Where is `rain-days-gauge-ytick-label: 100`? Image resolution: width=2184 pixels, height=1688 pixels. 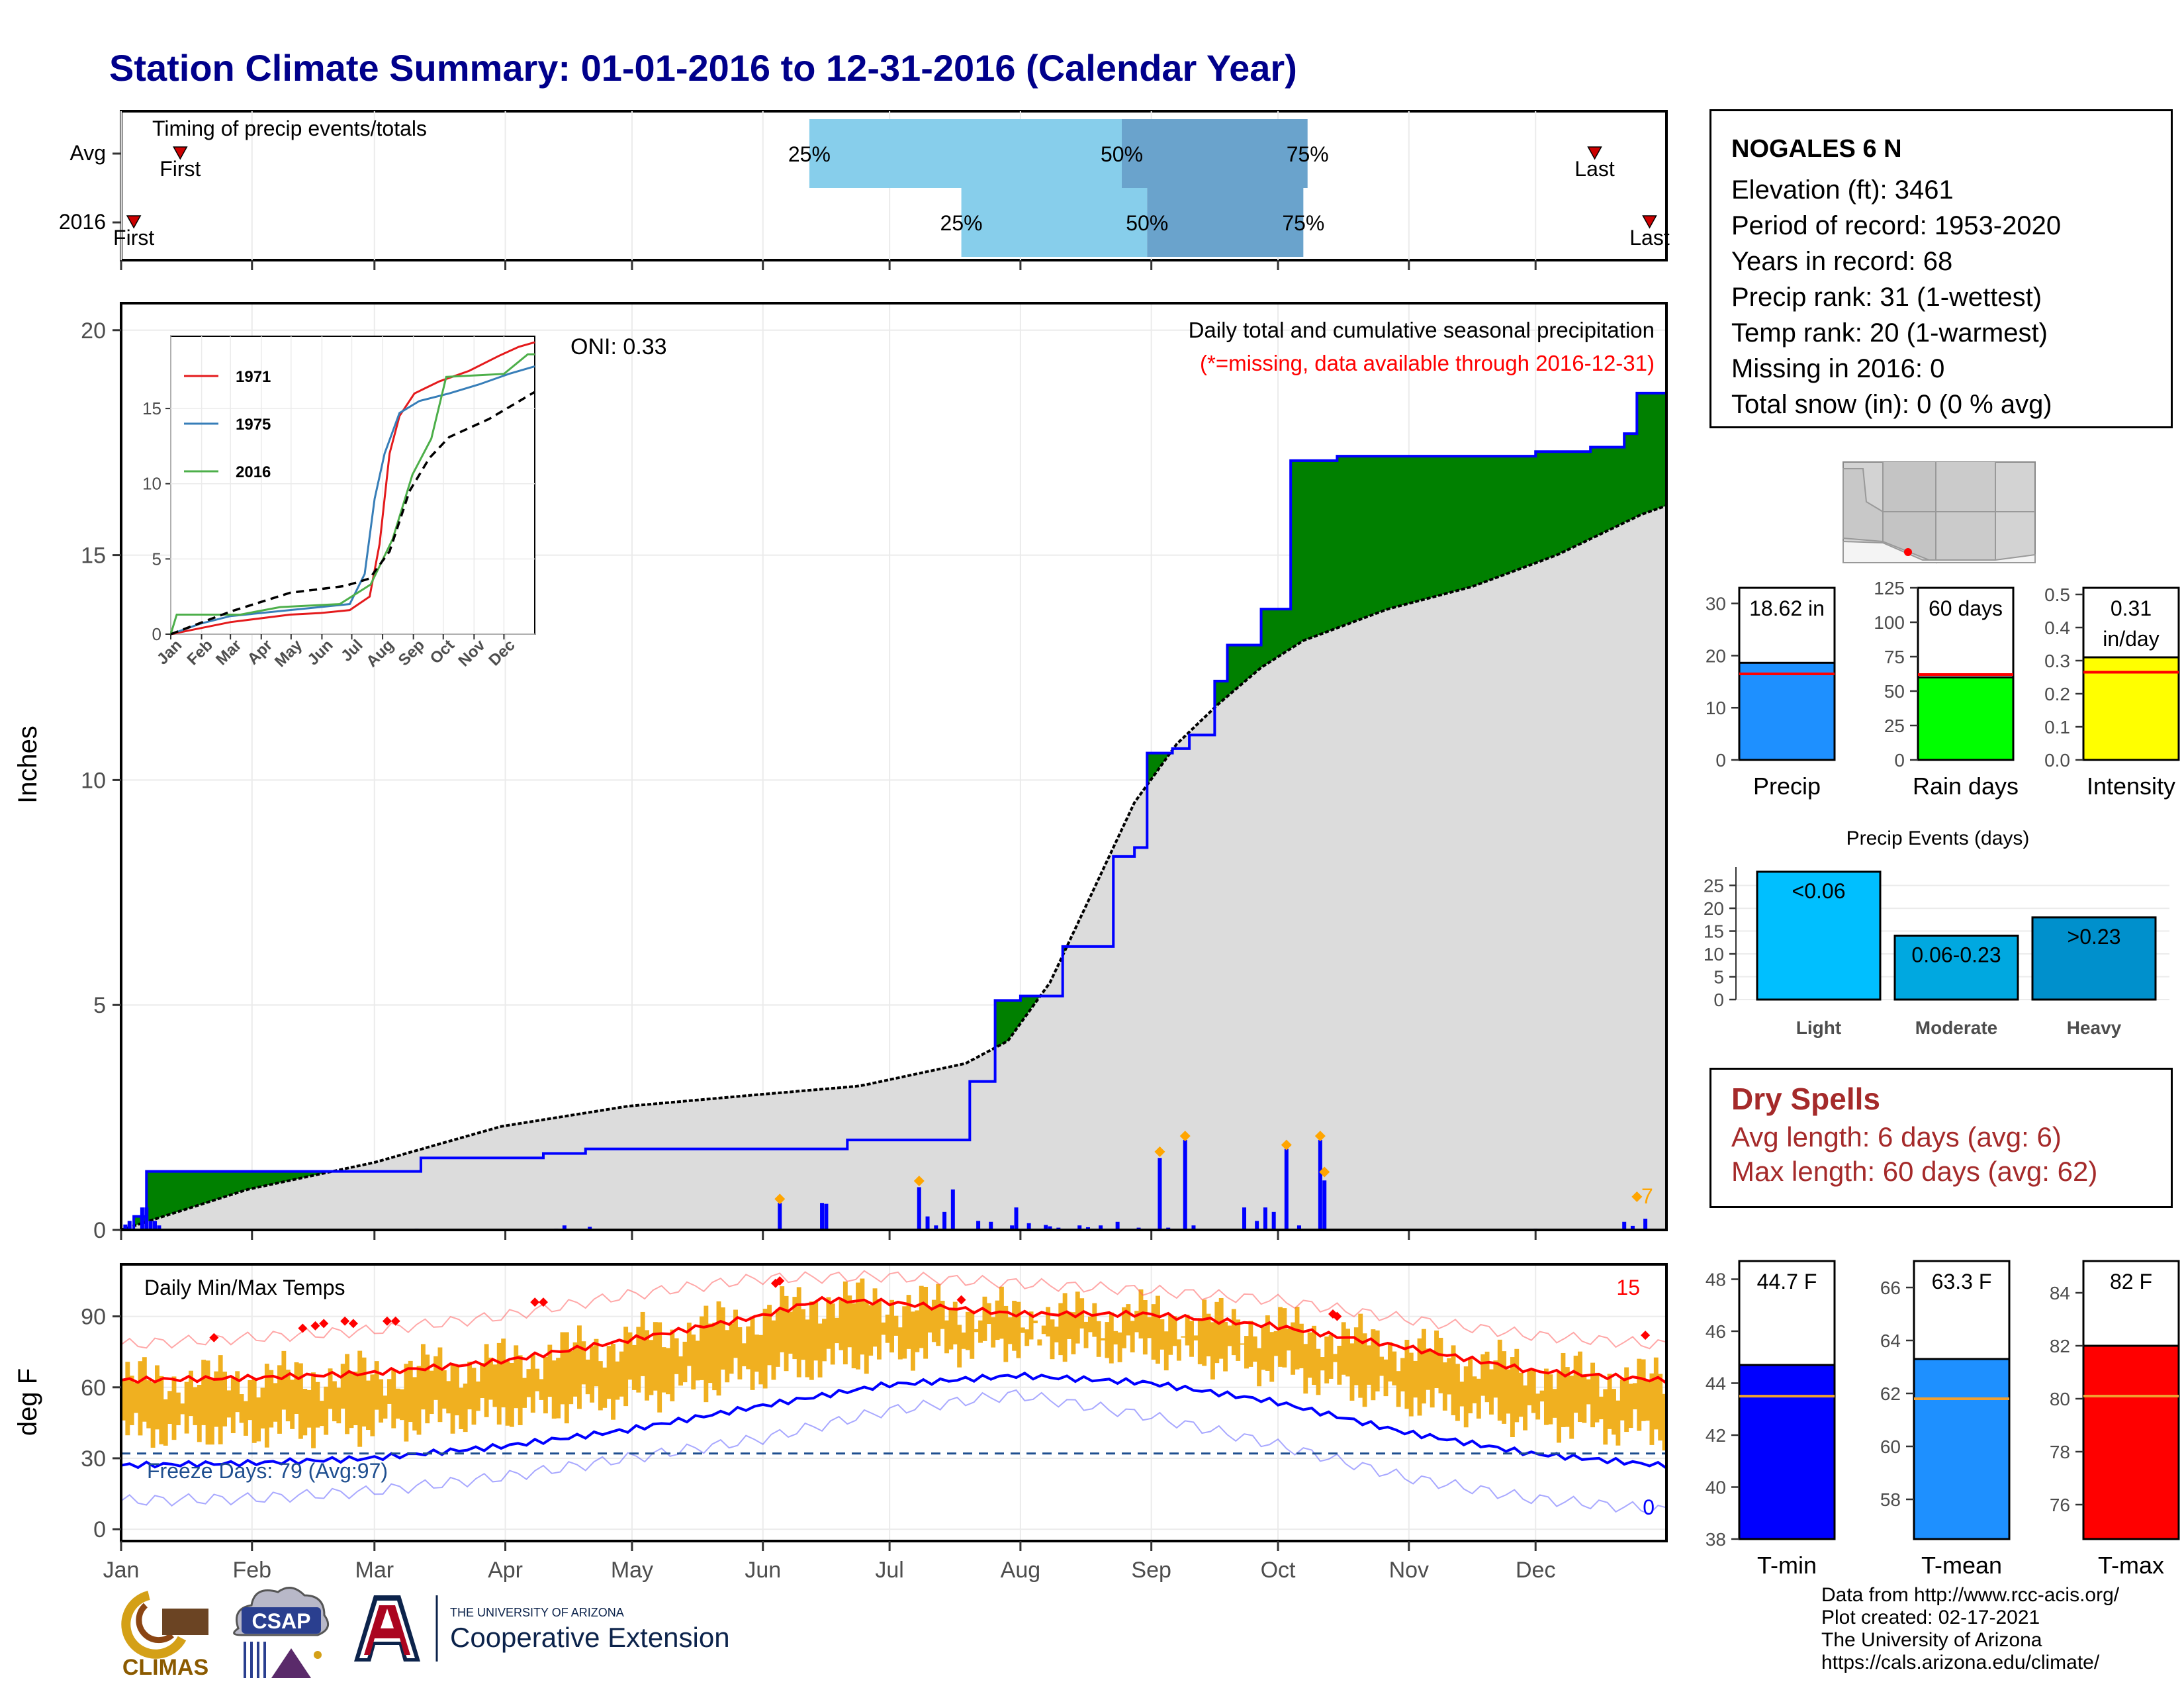 rain-days-gauge-ytick-label: 100 is located at coordinates (1889, 622).